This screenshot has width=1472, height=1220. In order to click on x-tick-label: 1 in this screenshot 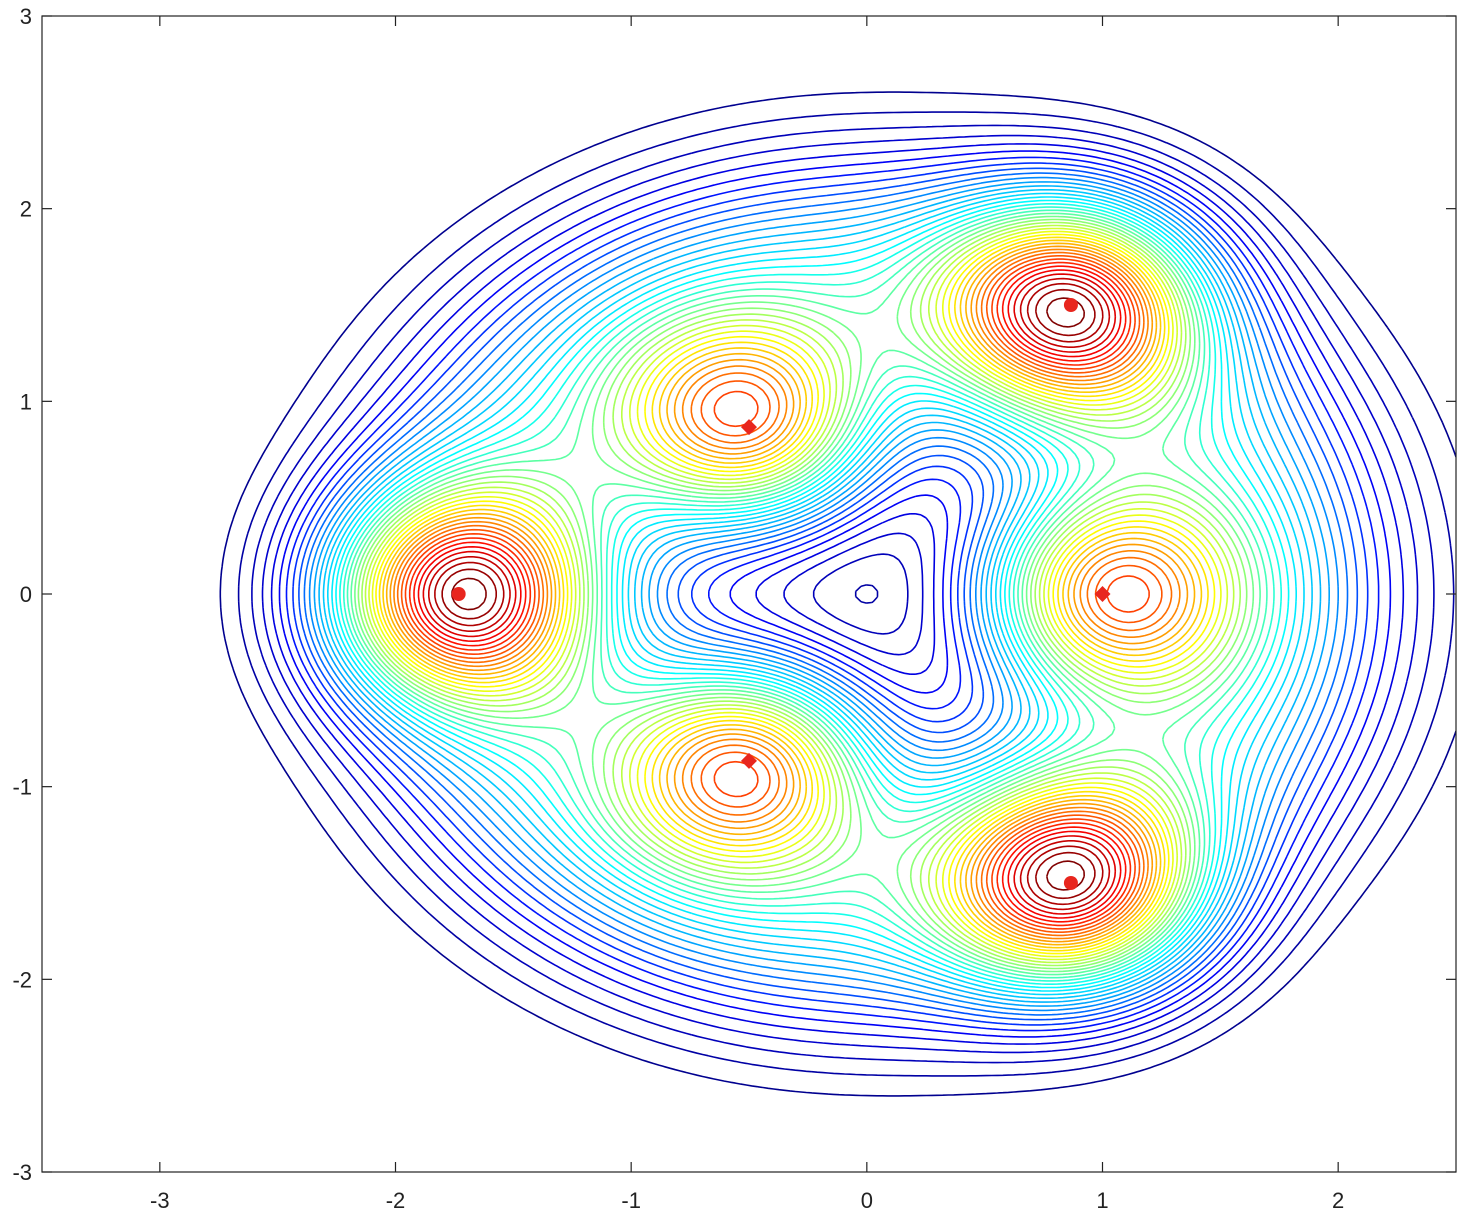, I will do `click(1102, 1200)`.